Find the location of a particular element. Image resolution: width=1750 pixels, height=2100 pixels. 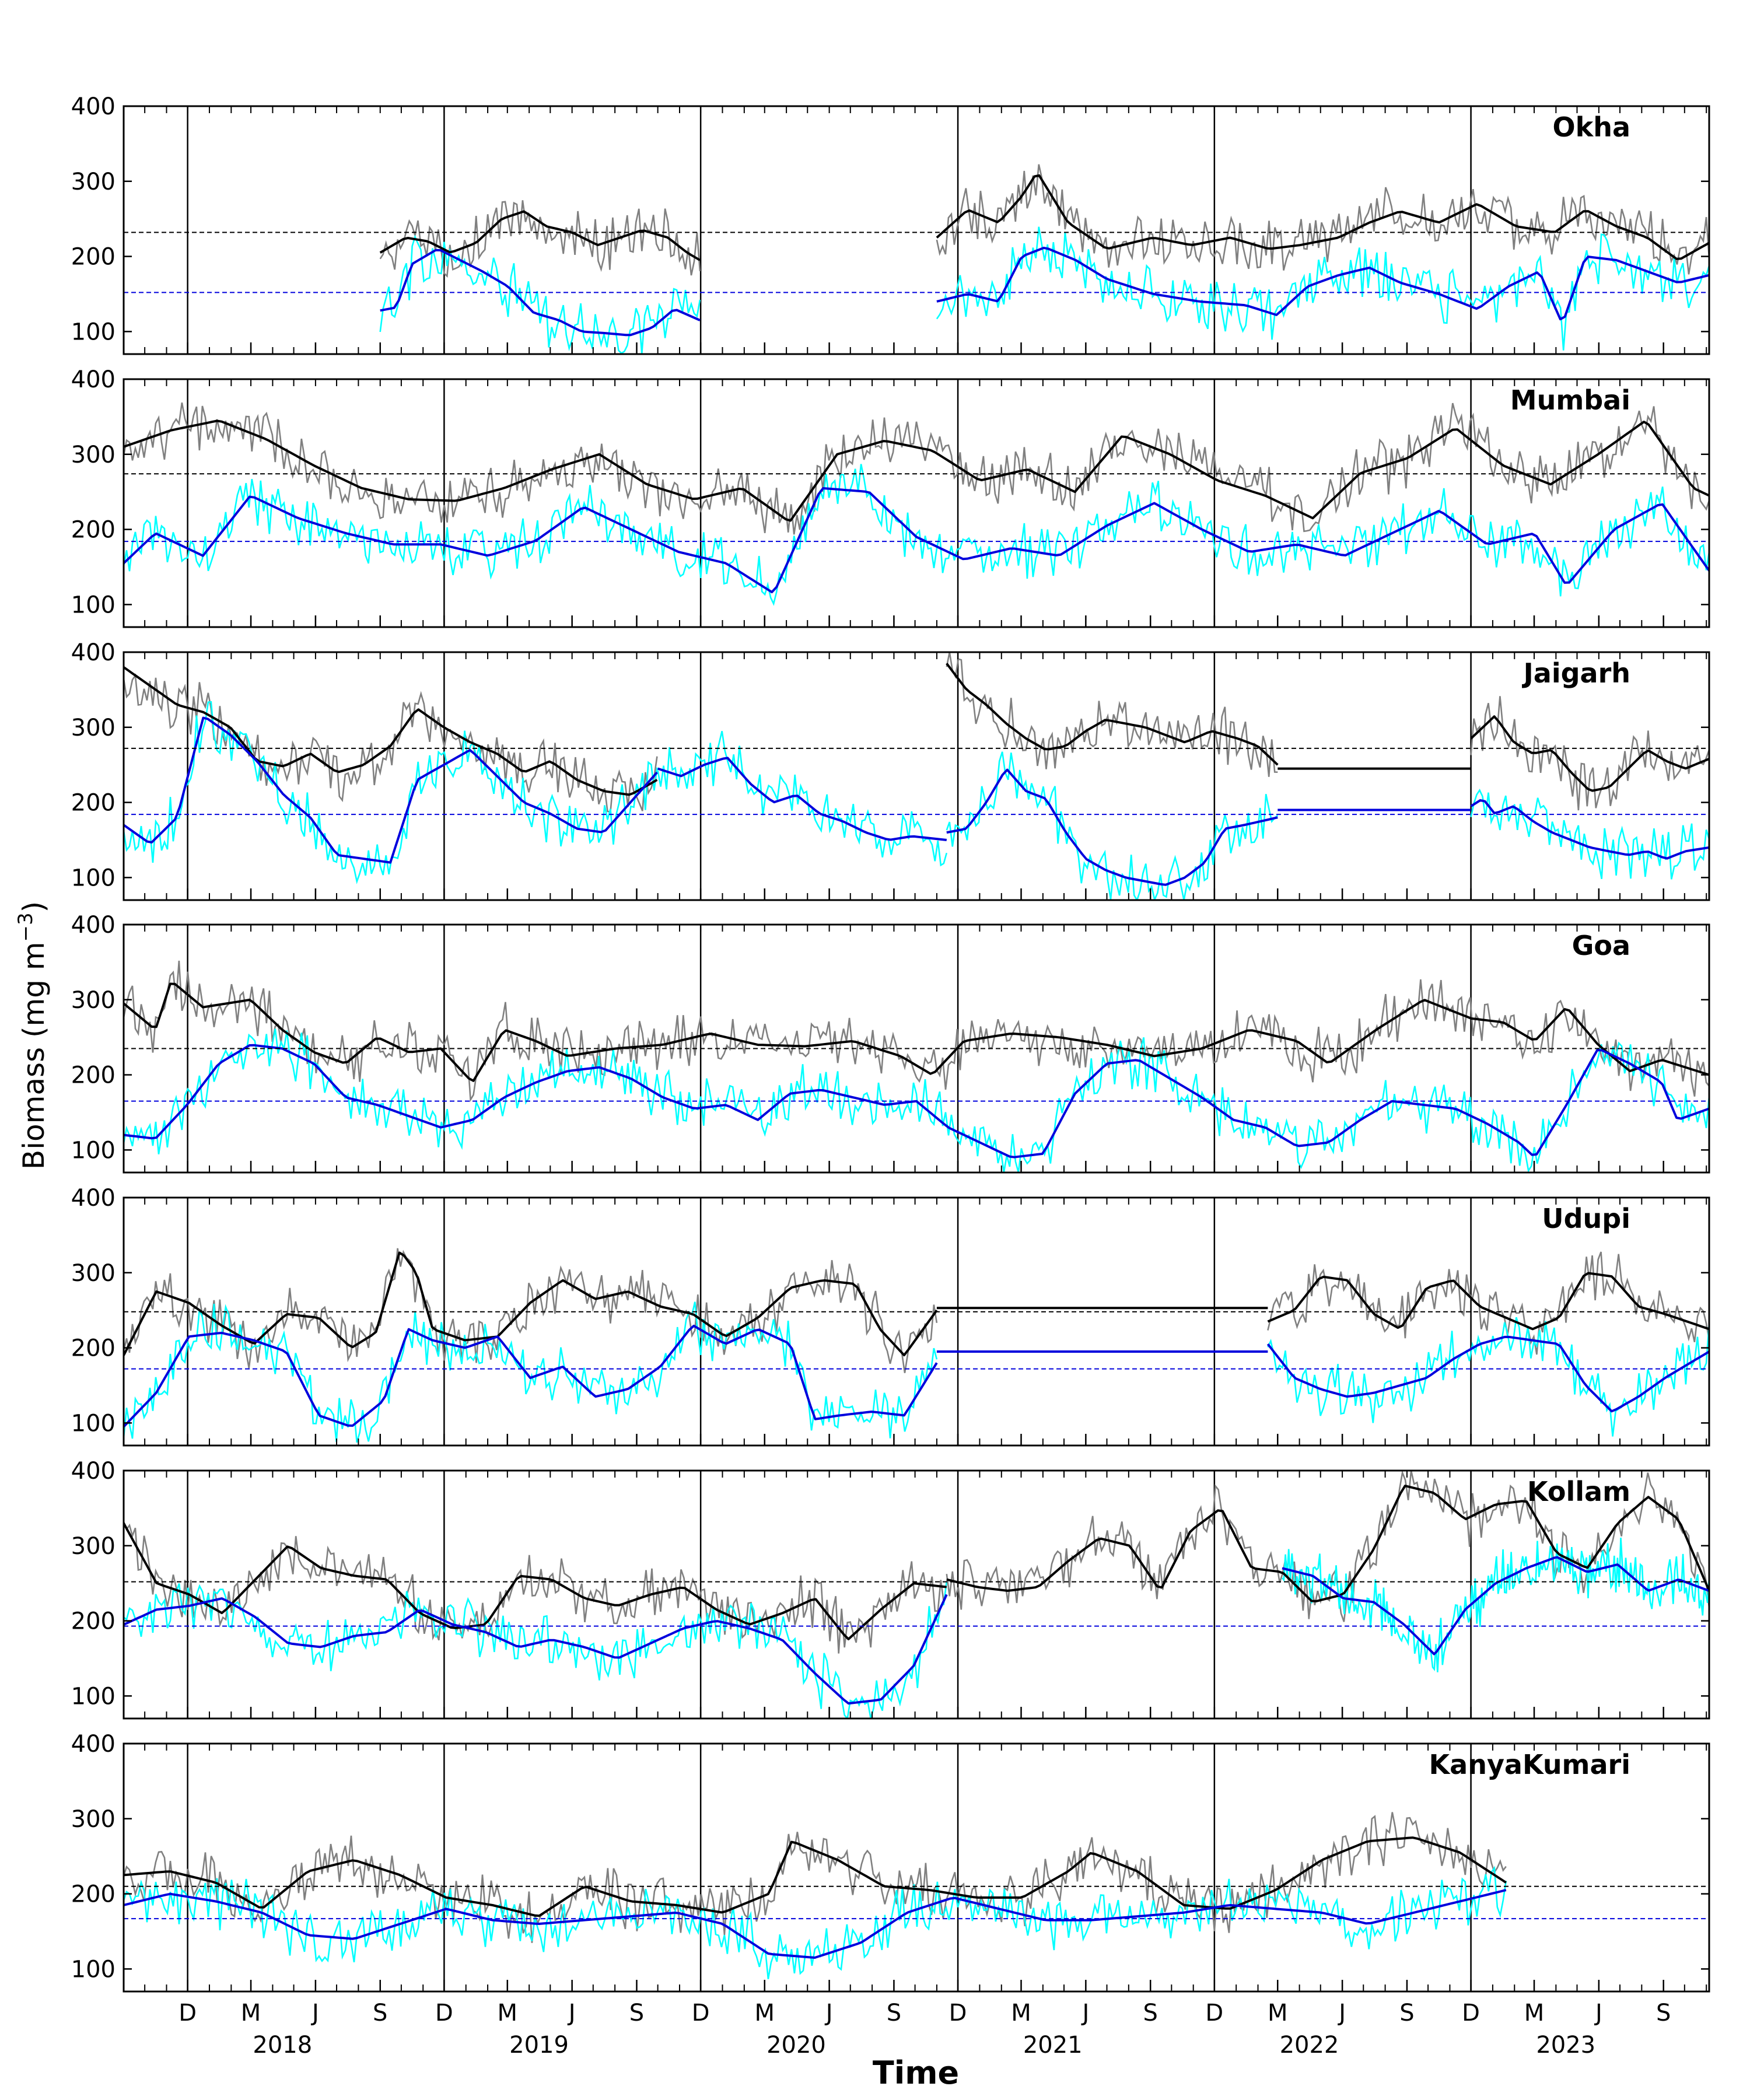

panel-mumbai: 100 200 300 400 Mumbai is located at coordinates (890, 497).